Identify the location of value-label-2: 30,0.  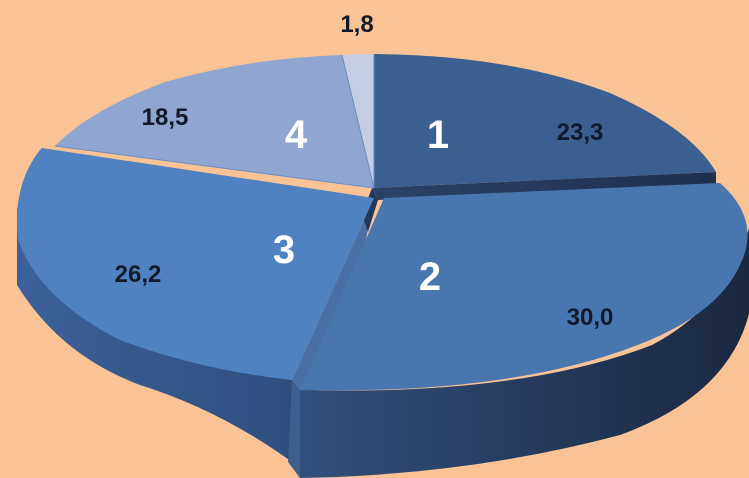
(590, 317).